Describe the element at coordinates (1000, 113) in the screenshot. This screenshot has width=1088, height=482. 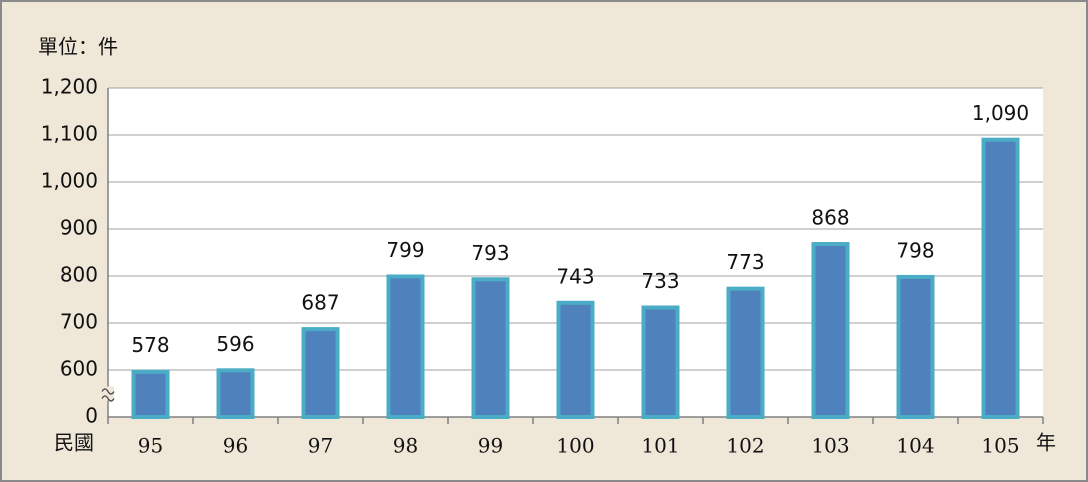
I see `value-label: 1,090` at that location.